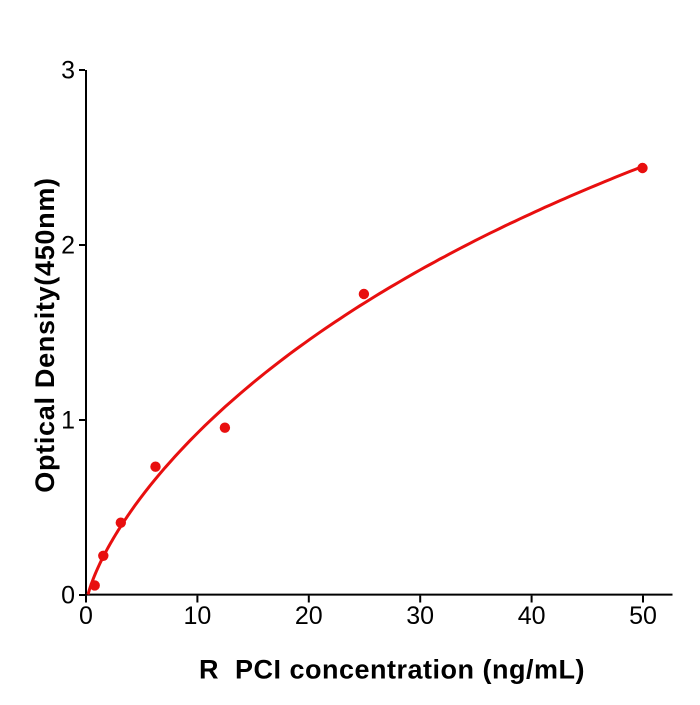 Image resolution: width=700 pixels, height=705 pixels. Describe the element at coordinates (45, 335) in the screenshot. I see `svg-text: Optical Density(450nm)` at that location.